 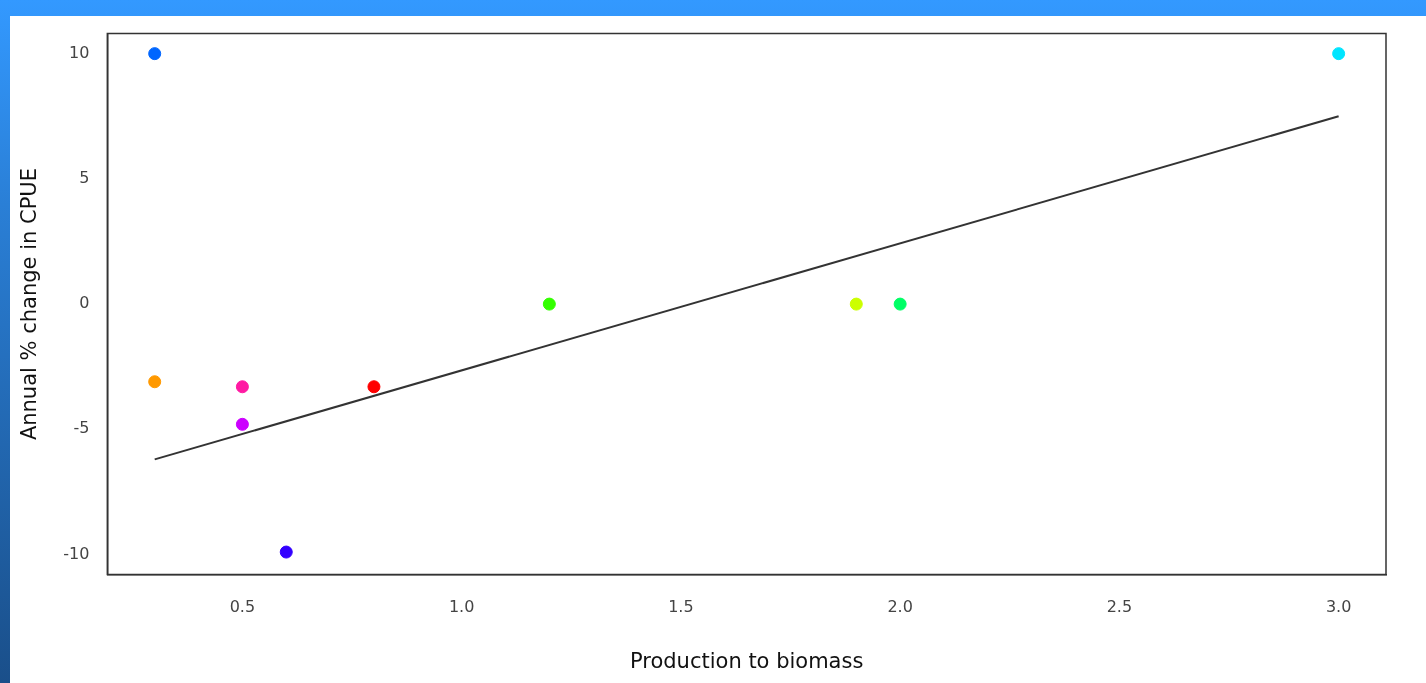 I want to click on y-tick-label: 5, so click(x=84, y=178).